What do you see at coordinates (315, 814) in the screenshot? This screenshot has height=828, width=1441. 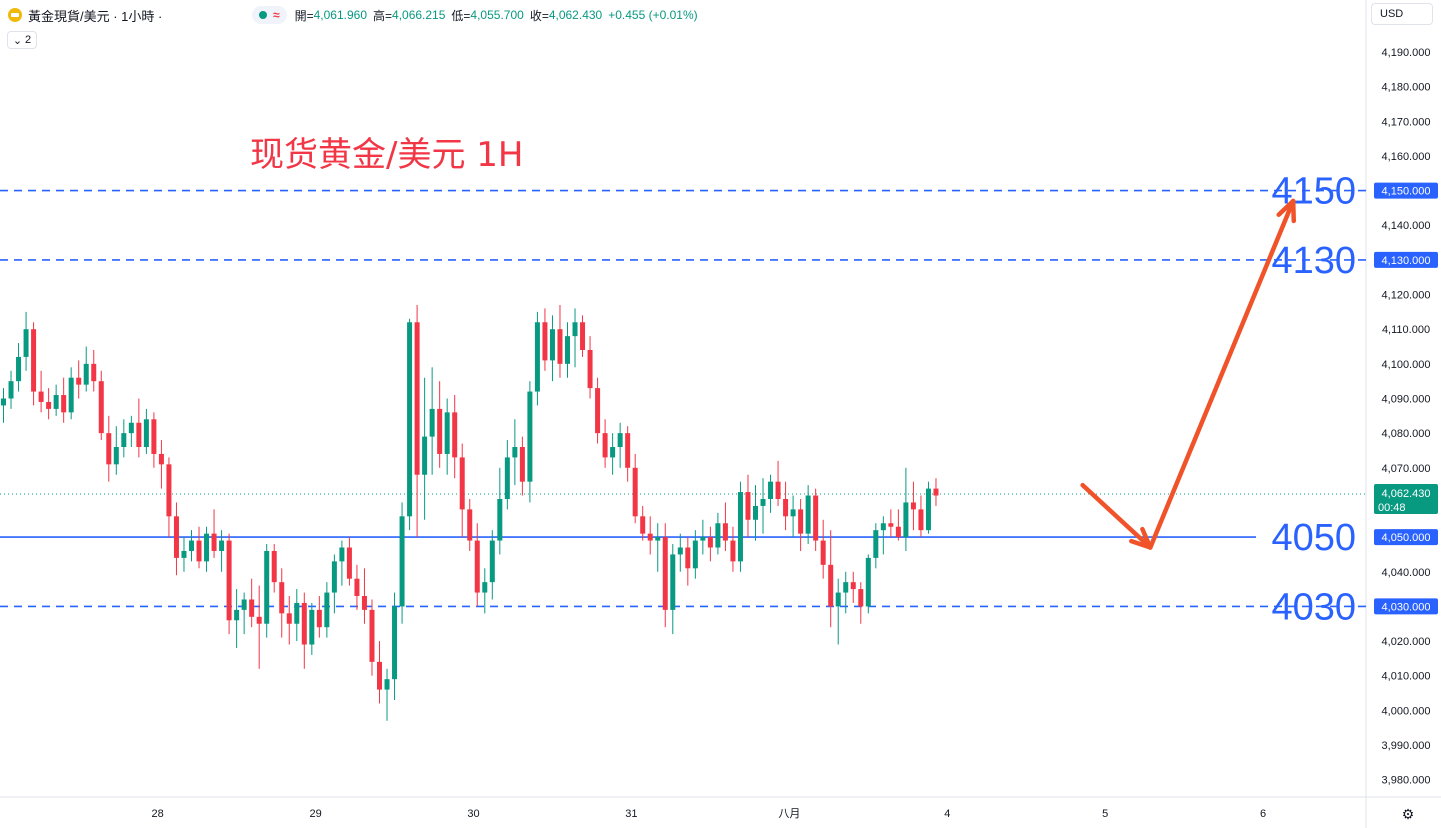 I see `time-tick-label: 29` at bounding box center [315, 814].